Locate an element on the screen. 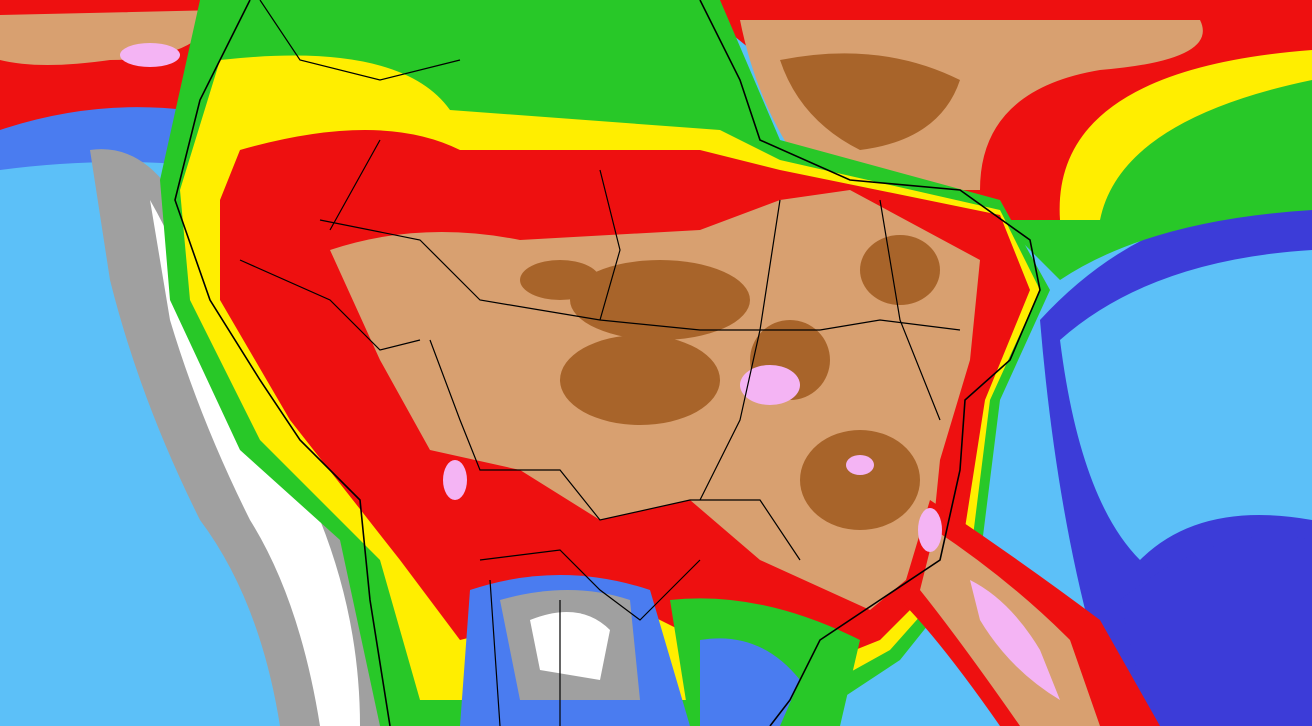 This screenshot has width=1312, height=726. south-blue-patch is located at coordinates (750, 682).